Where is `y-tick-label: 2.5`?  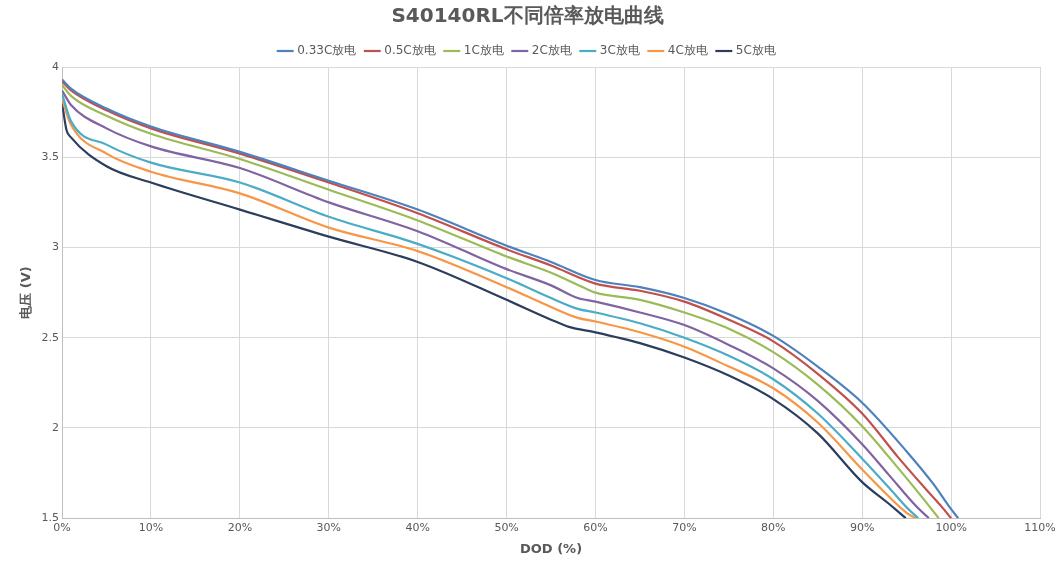
y-tick-label: 2.5 is located at coordinates (50, 337).